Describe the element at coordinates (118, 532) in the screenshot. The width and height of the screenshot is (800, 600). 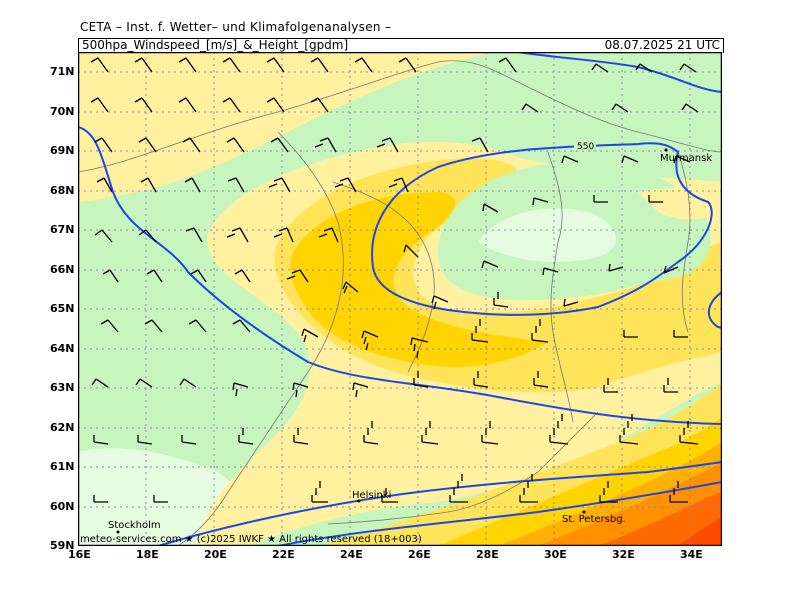
I see `city-dot-stockholm` at that location.